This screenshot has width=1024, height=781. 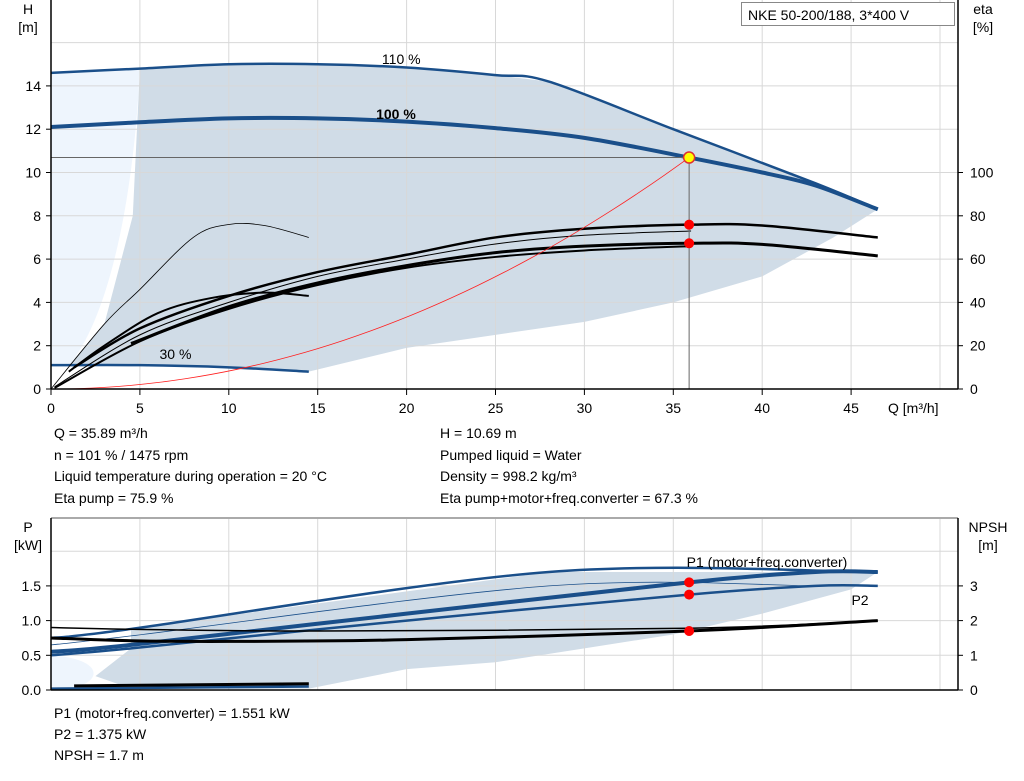 I want to click on curve-eta-thin, so click(x=179, y=306).